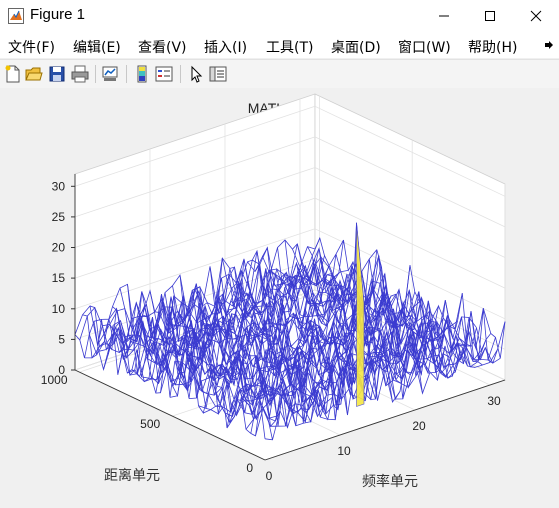 The height and width of the screenshot is (508, 559). Describe the element at coordinates (419, 426) in the screenshot. I see `x-tick-label: 20` at that location.